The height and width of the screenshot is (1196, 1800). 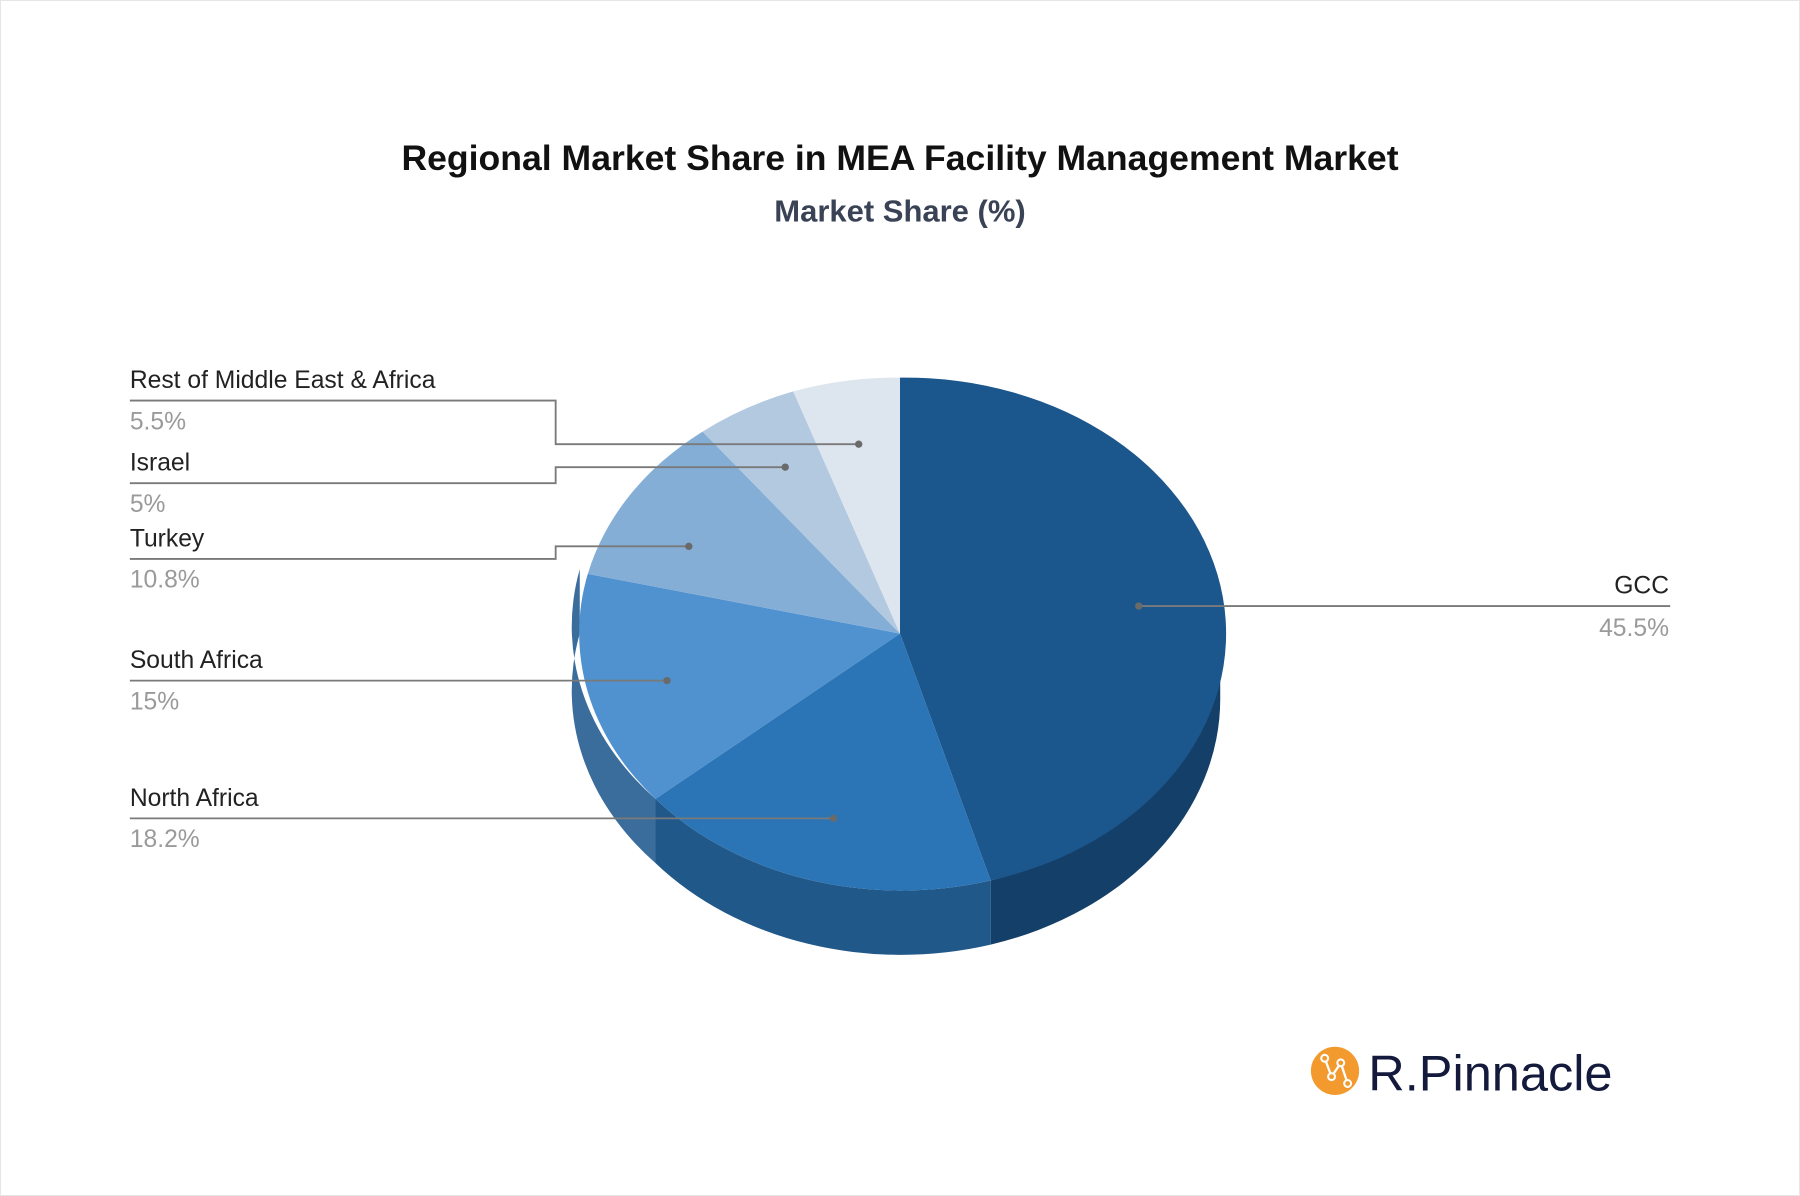 I want to click on pie-depth, so click(x=896, y=762).